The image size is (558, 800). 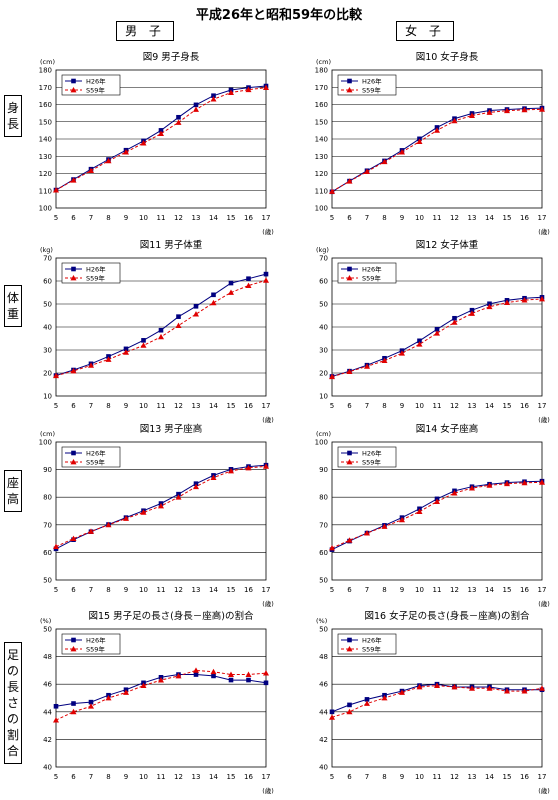 I want to click on series-line-s59, so click(x=437, y=338).